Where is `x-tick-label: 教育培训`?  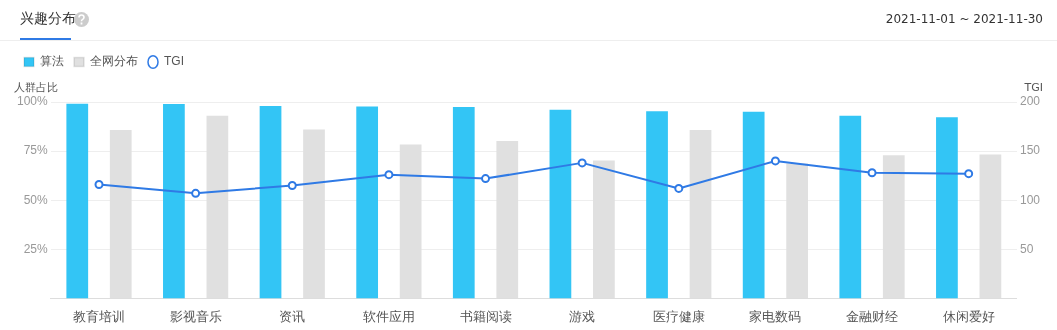
x-tick-label: 教育培训 is located at coordinates (99, 316).